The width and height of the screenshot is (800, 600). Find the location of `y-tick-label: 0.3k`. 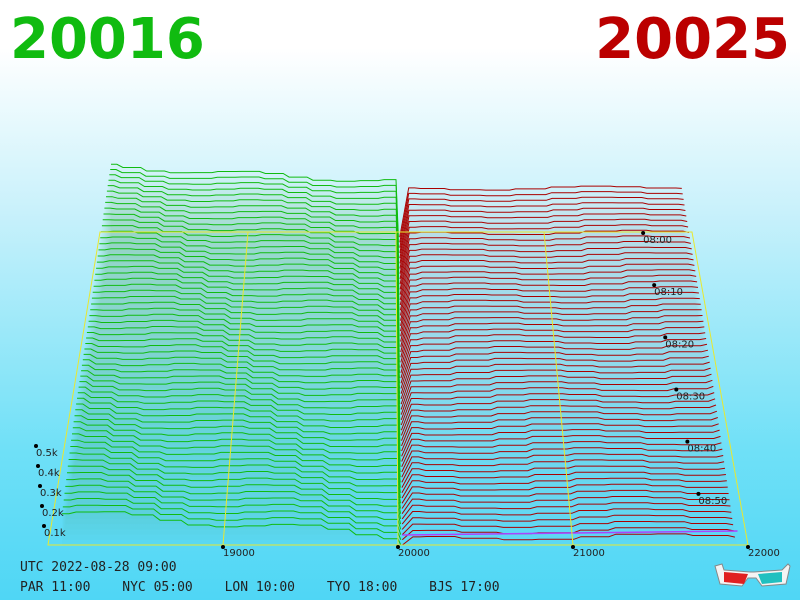

y-tick-label: 0.3k is located at coordinates (51, 493).